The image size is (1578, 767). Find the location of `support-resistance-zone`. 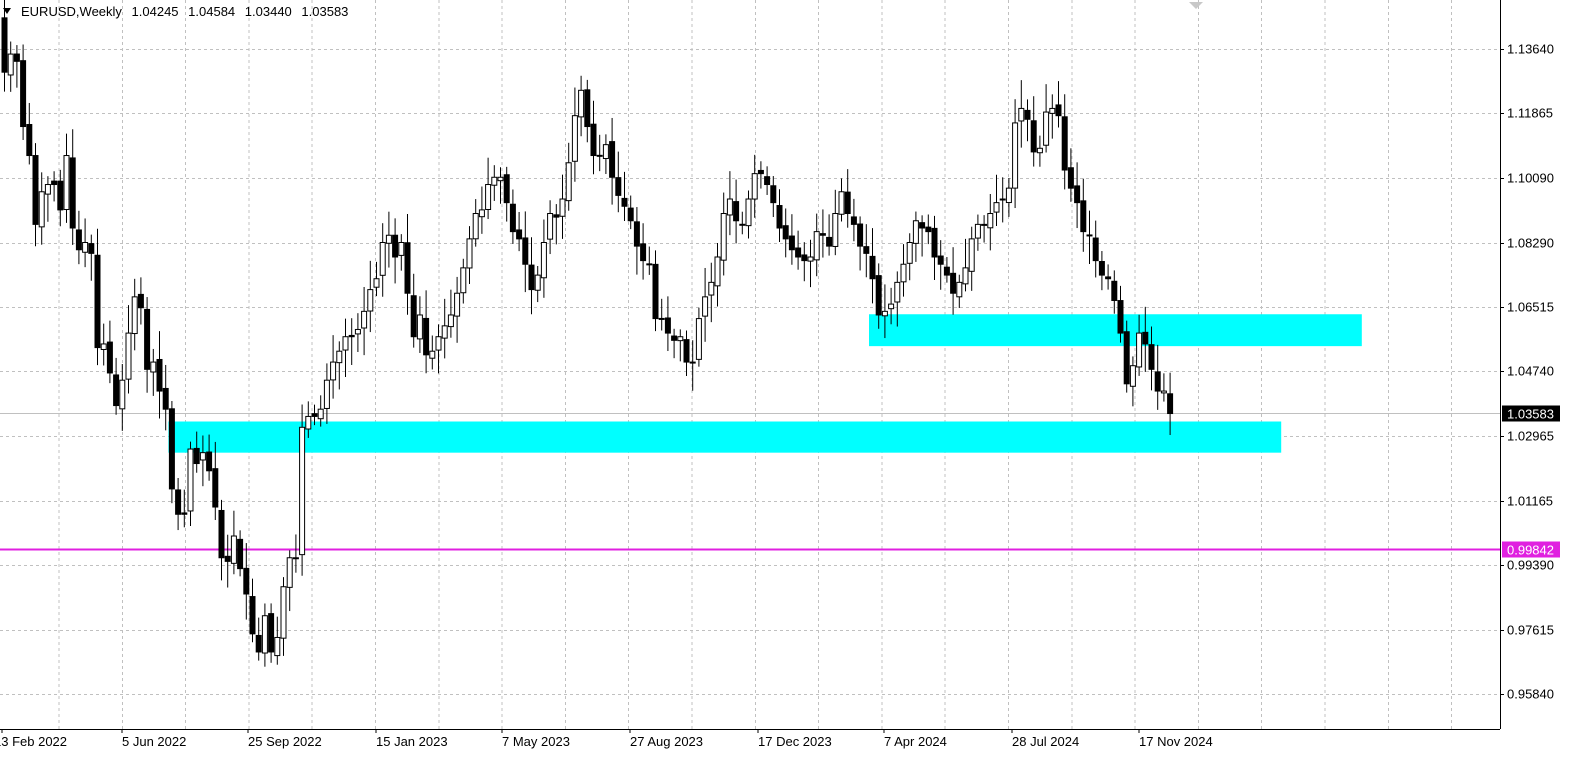

support-resistance-zone is located at coordinates (1115, 330).